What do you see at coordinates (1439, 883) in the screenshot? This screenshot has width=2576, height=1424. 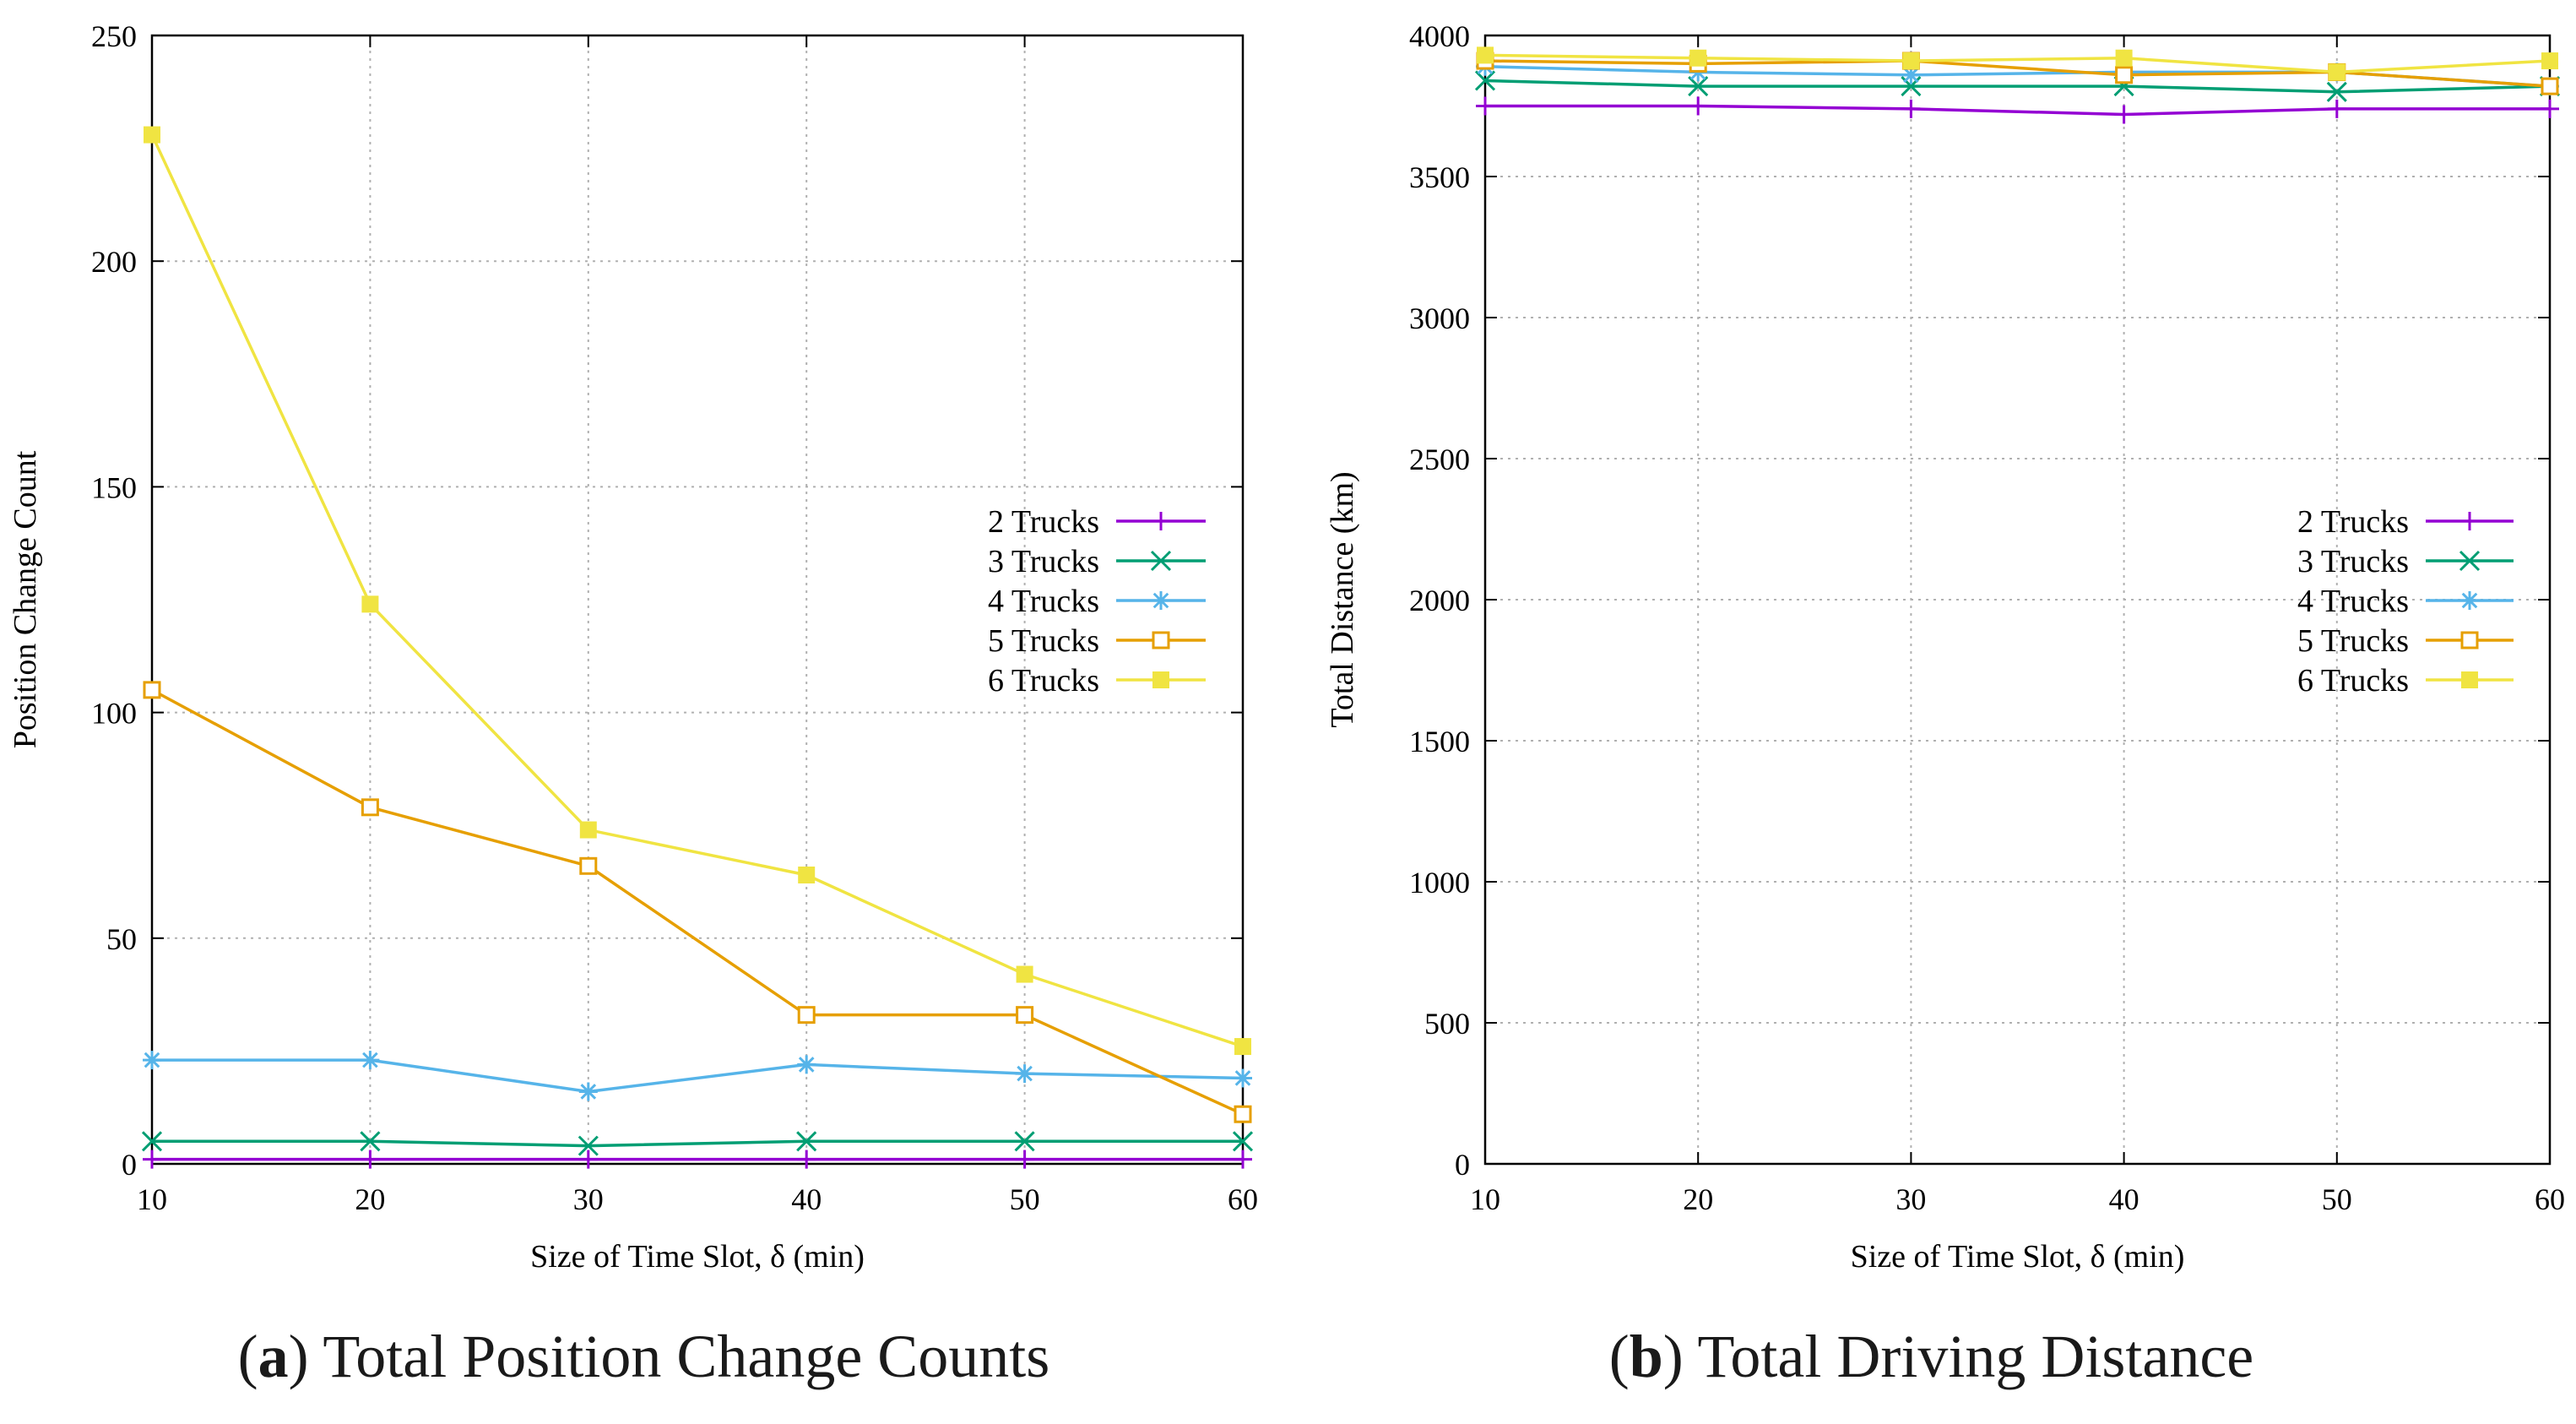 I see `chart-b-ytick-label-2: 1000` at bounding box center [1439, 883].